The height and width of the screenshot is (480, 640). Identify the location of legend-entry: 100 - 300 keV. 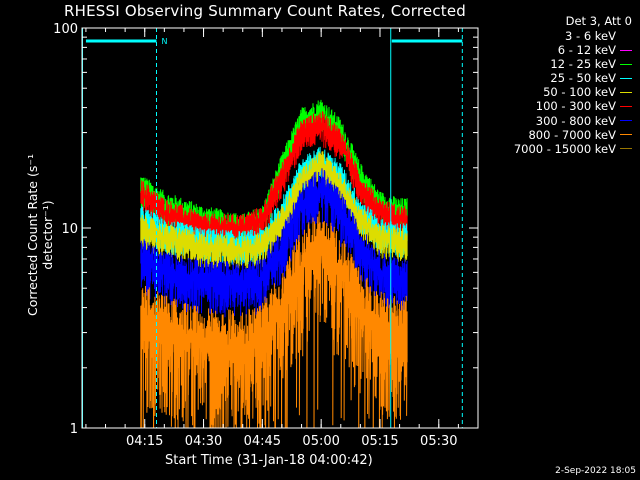
(557, 106).